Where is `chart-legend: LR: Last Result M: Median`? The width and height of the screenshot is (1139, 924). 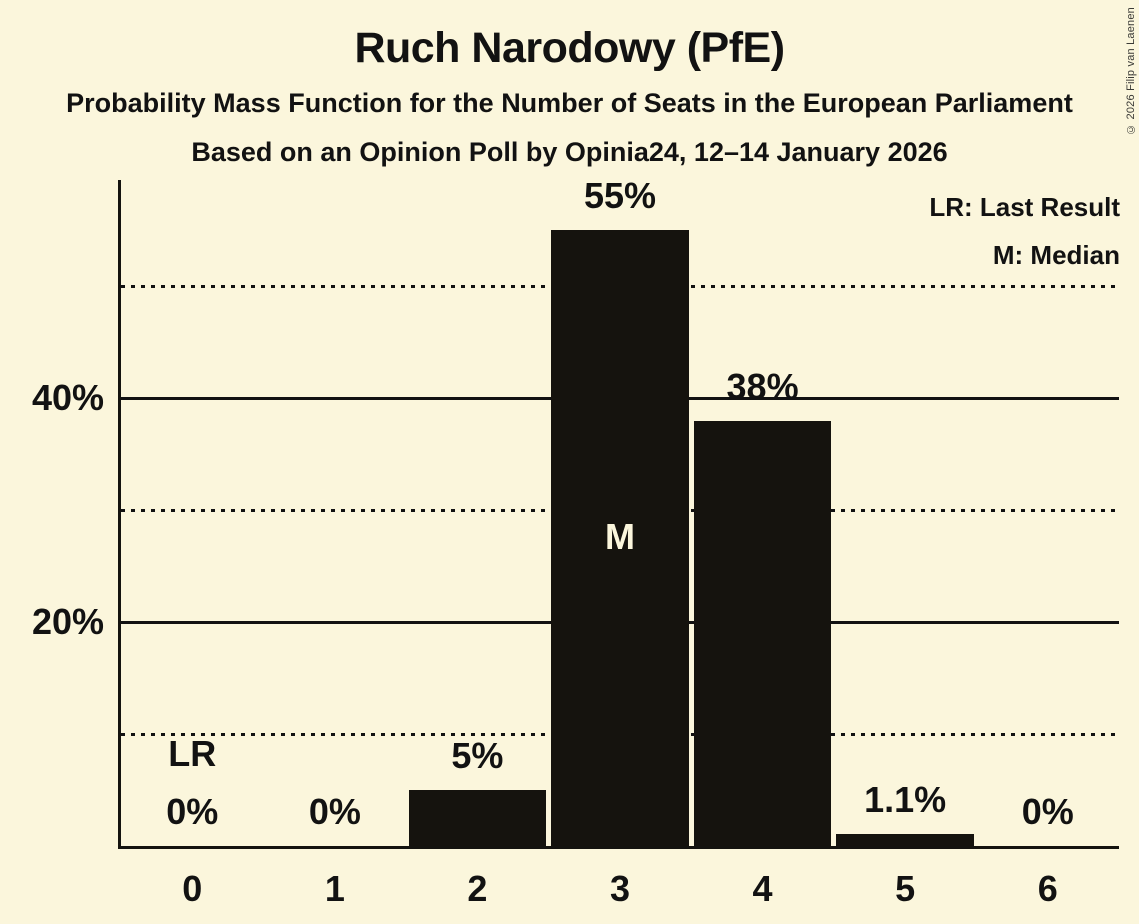
chart-legend: LR: Last Result M: Median is located at coordinates (1024, 231).